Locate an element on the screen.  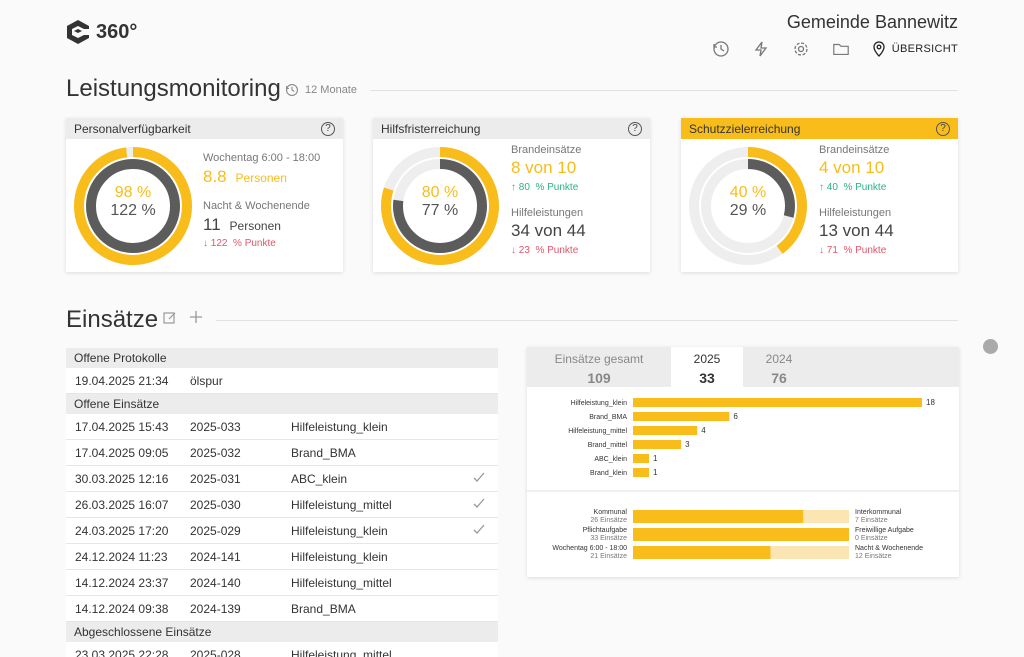
personnel-donut is located at coordinates (133, 206).